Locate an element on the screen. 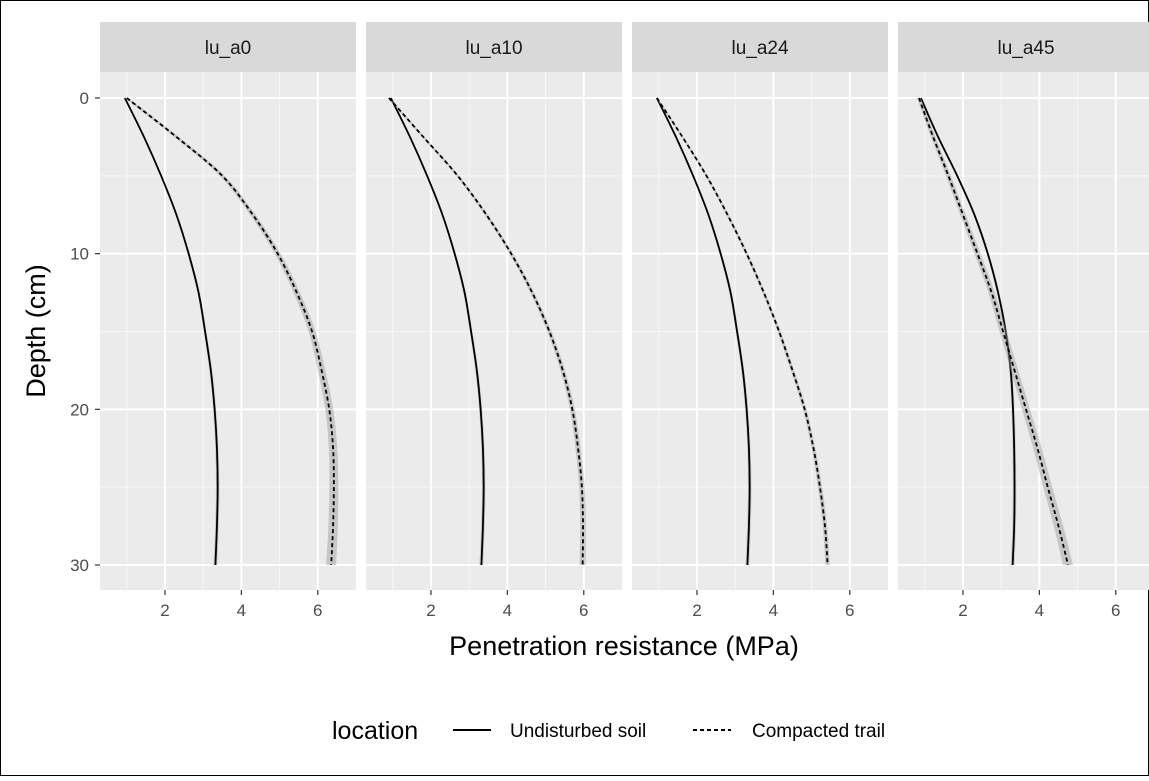  legend-label-undisturbed-soil: Undisturbed soil is located at coordinates (578, 731).